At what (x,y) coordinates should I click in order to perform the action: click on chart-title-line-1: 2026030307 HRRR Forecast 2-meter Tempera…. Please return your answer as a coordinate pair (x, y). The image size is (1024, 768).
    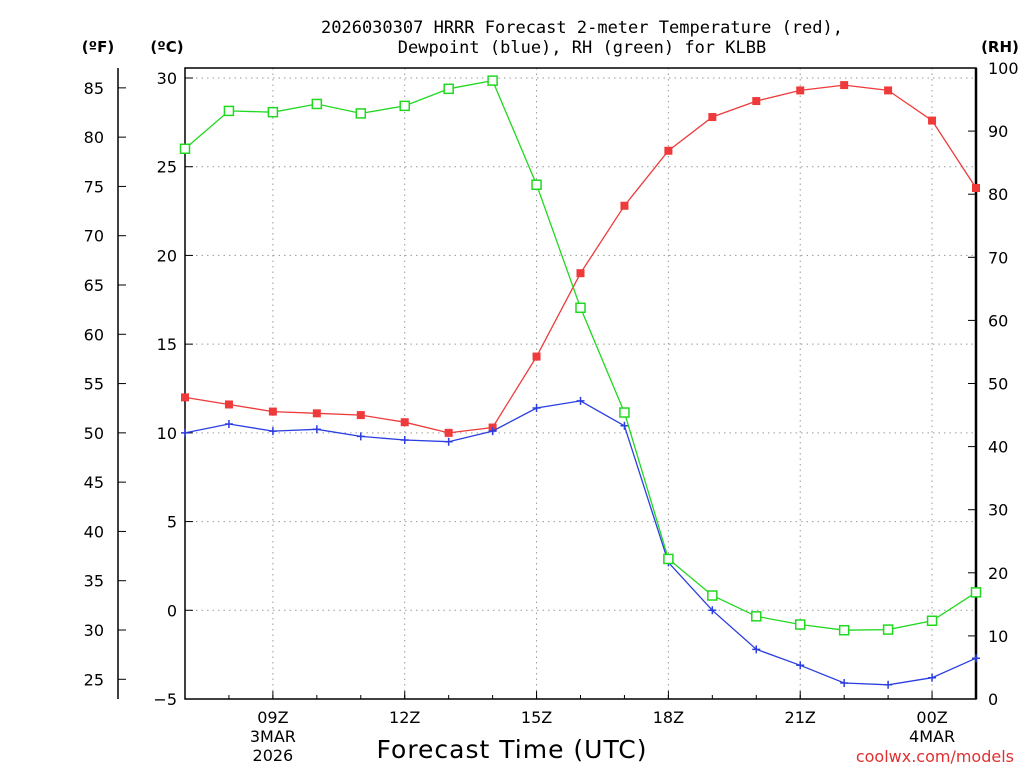
    Looking at the image, I should click on (582, 28).